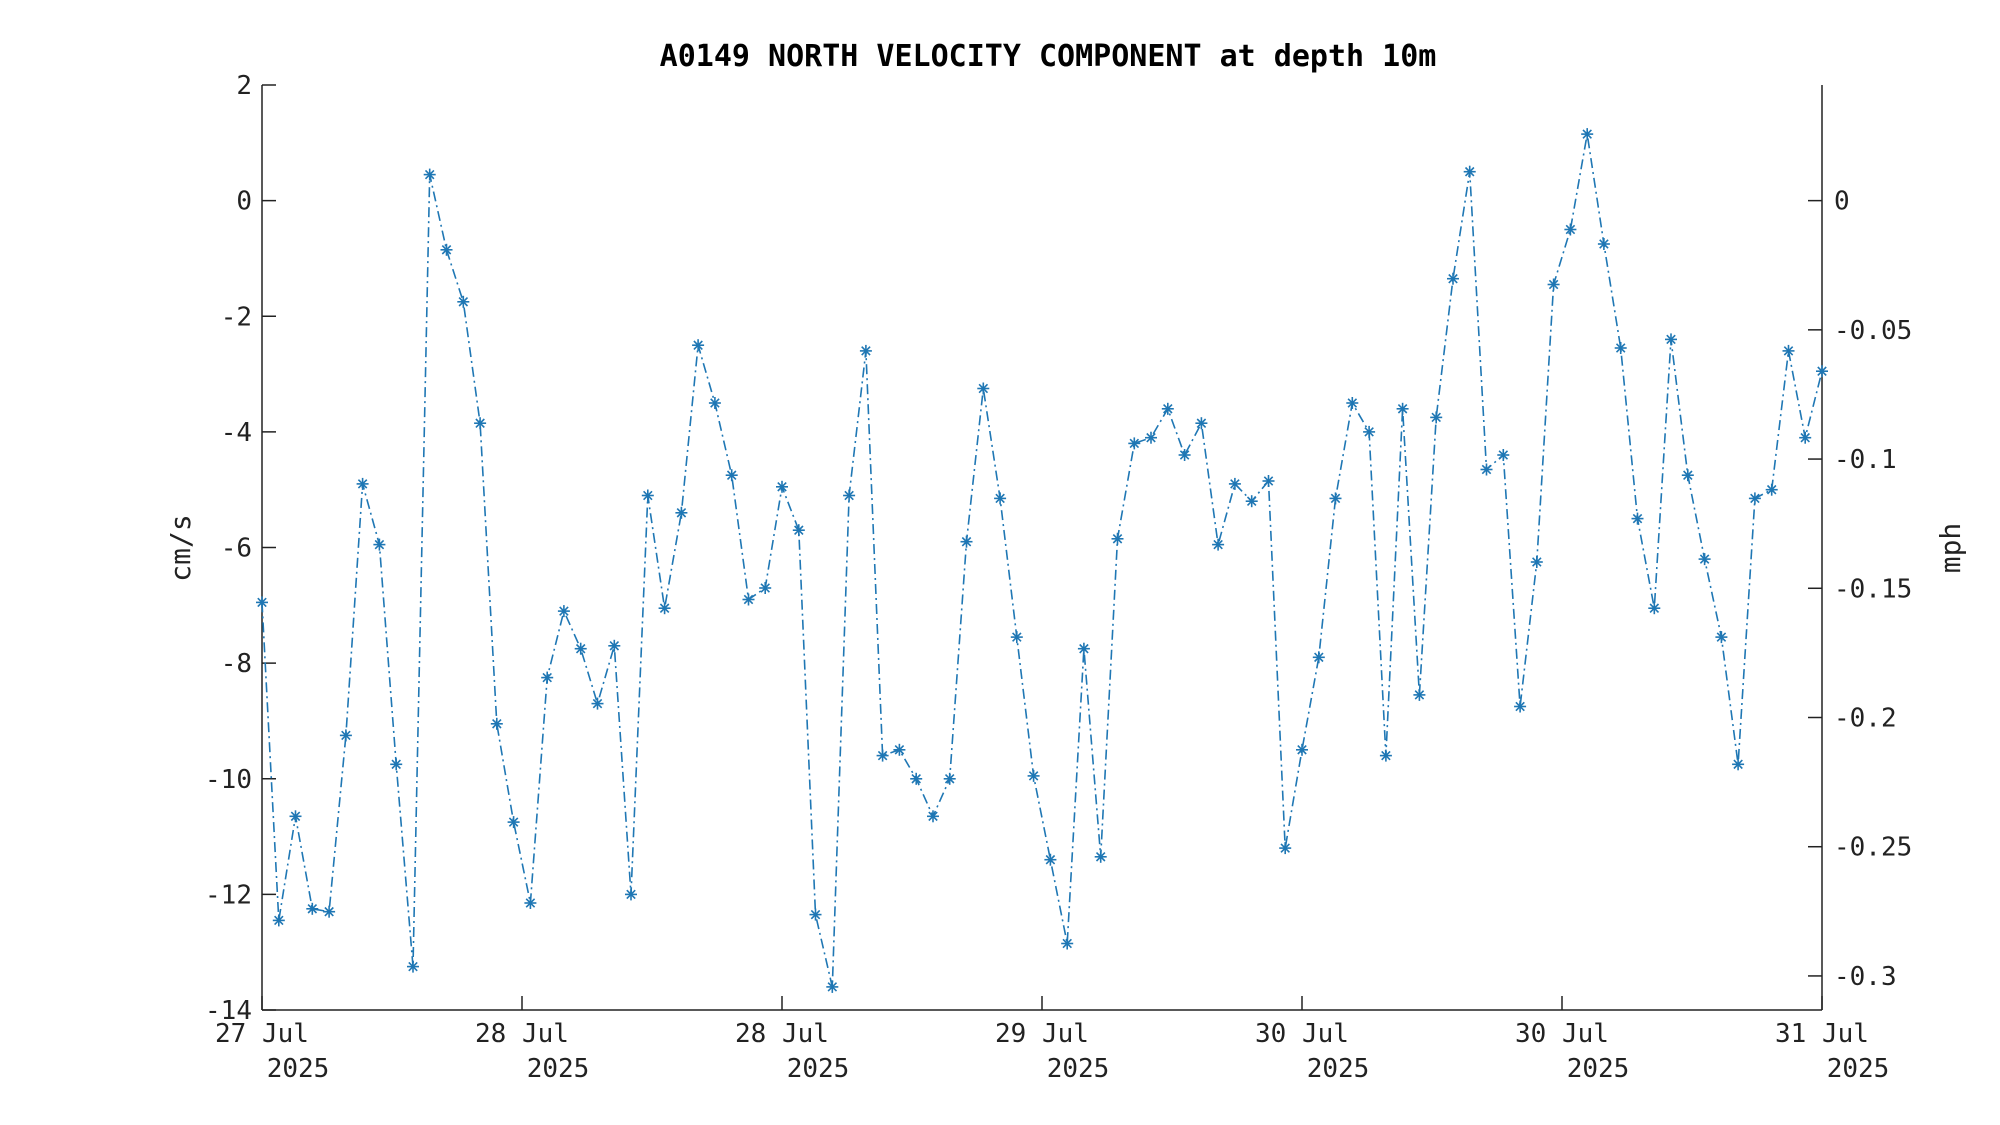 The width and height of the screenshot is (2000, 1125). I want to click on y2-tick-label: -0.25, so click(1873, 848).